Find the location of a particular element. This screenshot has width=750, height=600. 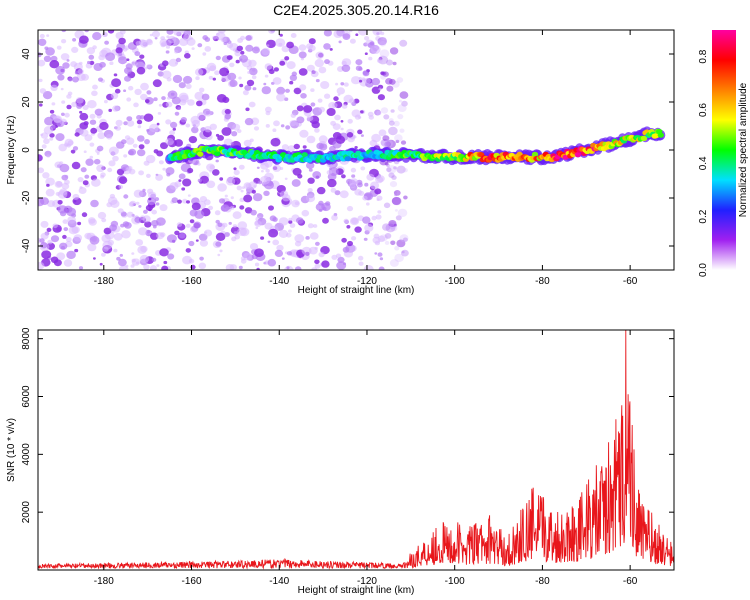

x-tick-label: -80 is located at coordinates (542, 281).